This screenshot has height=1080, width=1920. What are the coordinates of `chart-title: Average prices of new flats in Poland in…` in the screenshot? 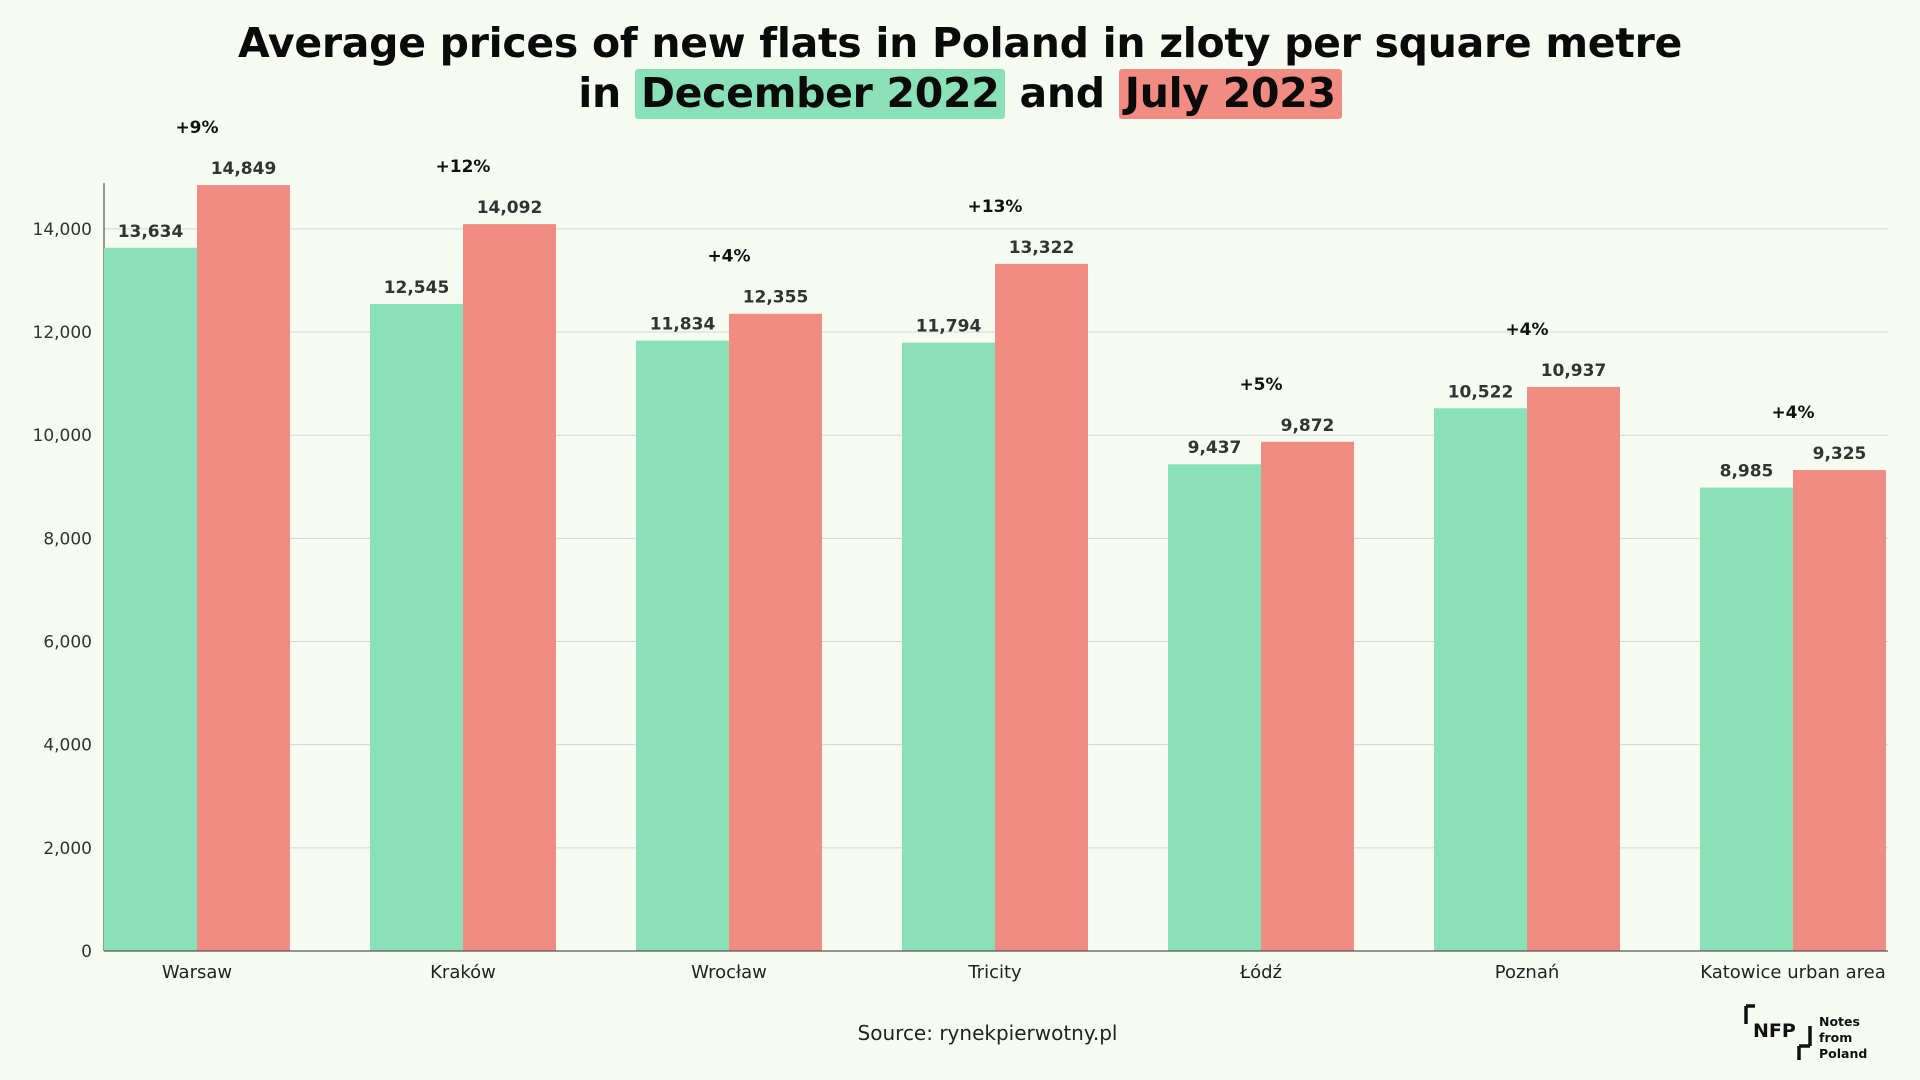 It's located at (960, 68).